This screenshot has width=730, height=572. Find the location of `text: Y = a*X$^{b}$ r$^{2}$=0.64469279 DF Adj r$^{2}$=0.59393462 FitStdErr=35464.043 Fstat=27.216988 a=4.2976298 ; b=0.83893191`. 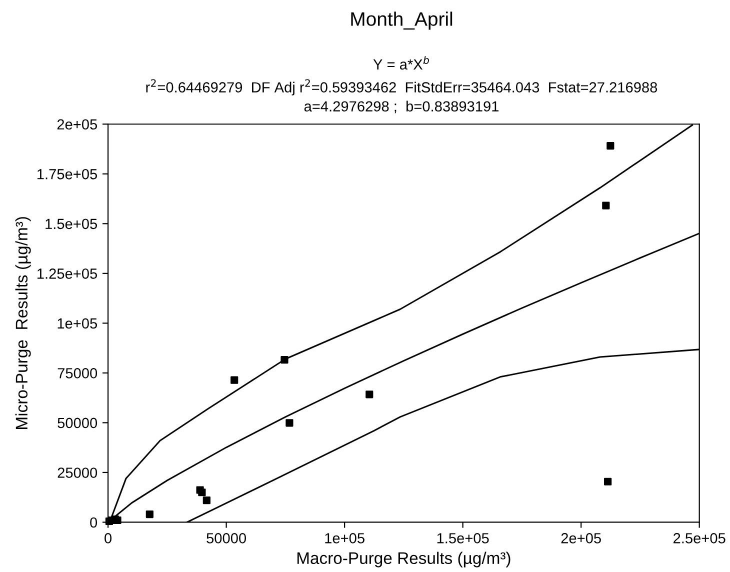

text: Y = a*X$^{b}$ r$^{2}$=0.64469279 DF Adj r$^{2}$=0.59393462 FitStdErr=35464.043 Fstat=27.216988 a=4.2976298 ; b=0.83893191 is located at coordinates (402, 85).